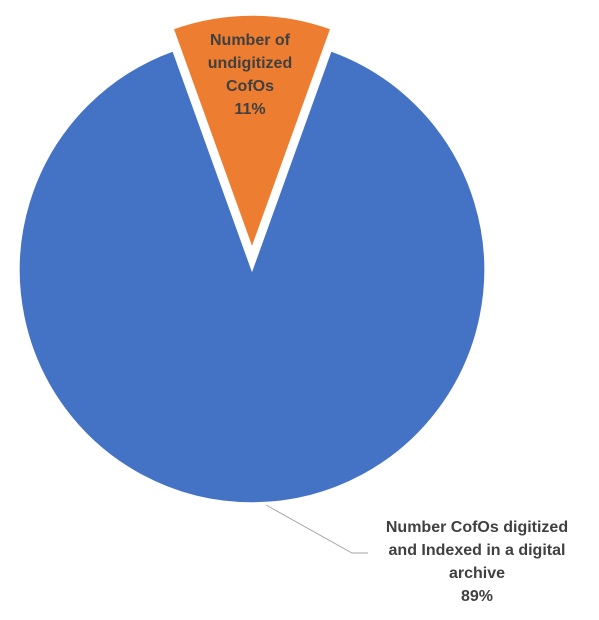 The width and height of the screenshot is (599, 620). I want to click on leader-line-digitized, so click(316, 529).